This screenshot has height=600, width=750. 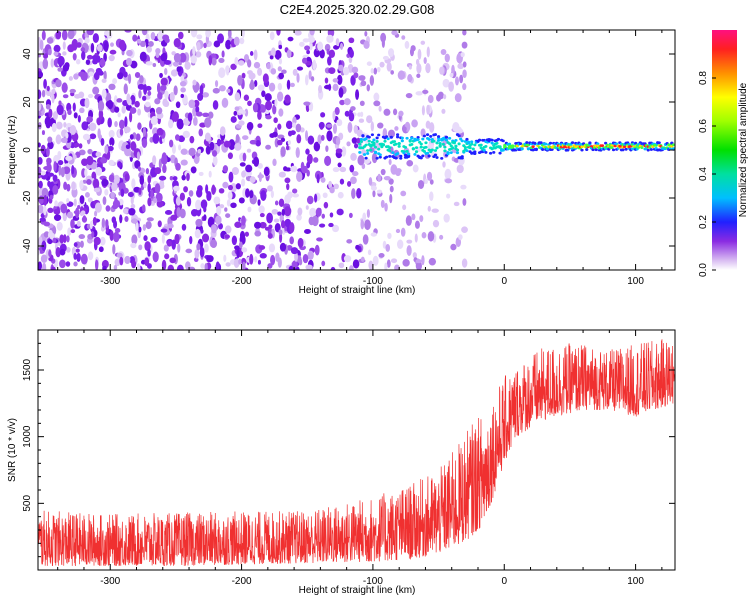 I want to click on spectrogram-y-axis-label: Frequency (Hz), so click(x=12, y=150).